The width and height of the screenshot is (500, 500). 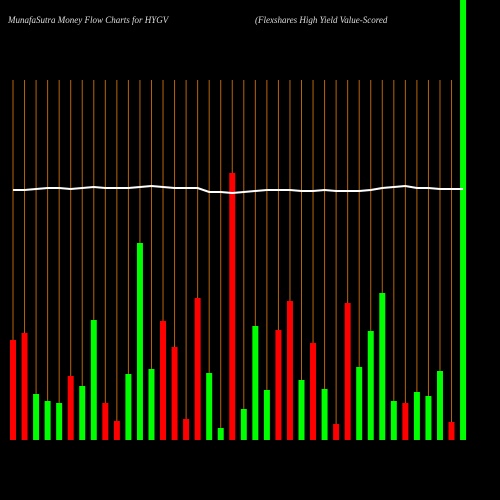 I want to click on chart-subtitle: (Flexshares High Yield Value-Scored, so click(x=321, y=20).